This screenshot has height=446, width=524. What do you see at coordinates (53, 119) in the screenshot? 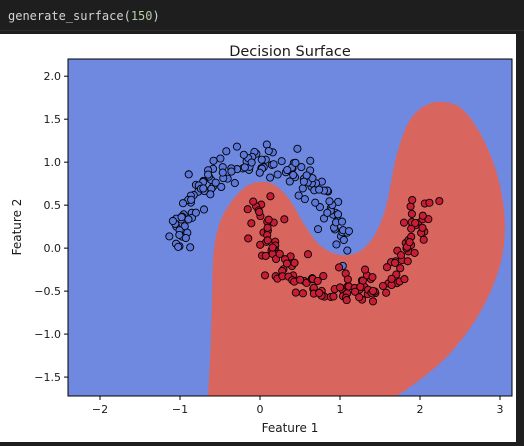
I see `y-tick-label: 1.5` at bounding box center [53, 119].